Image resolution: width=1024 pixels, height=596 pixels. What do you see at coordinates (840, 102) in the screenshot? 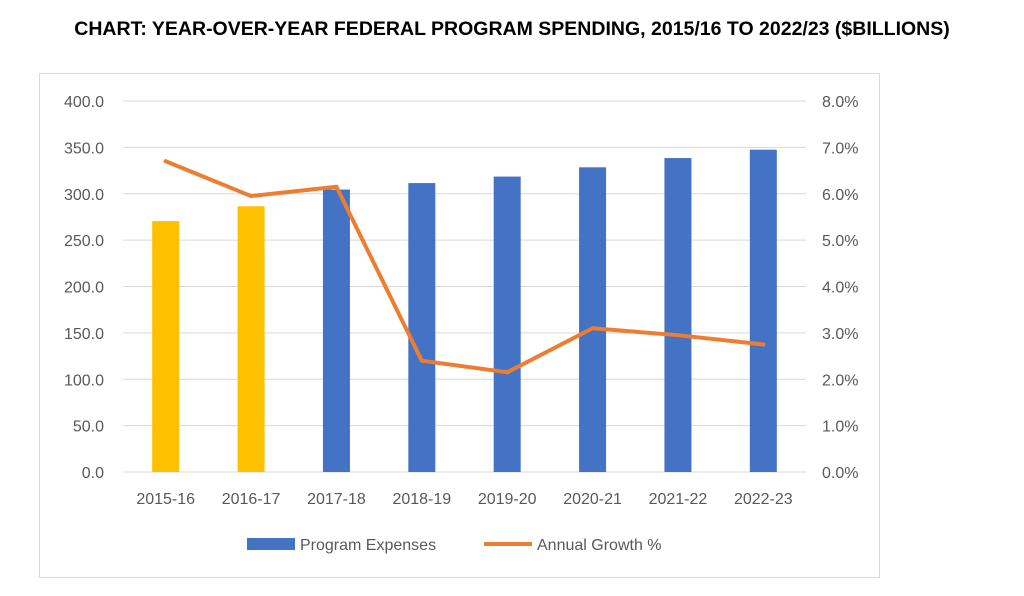
I see `y-right-tick-label: 8.0%` at bounding box center [840, 102].